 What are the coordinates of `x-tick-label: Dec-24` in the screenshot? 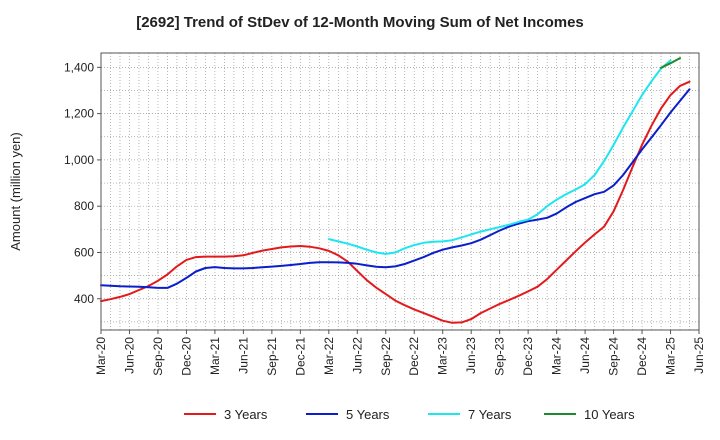 It's located at (642, 356).